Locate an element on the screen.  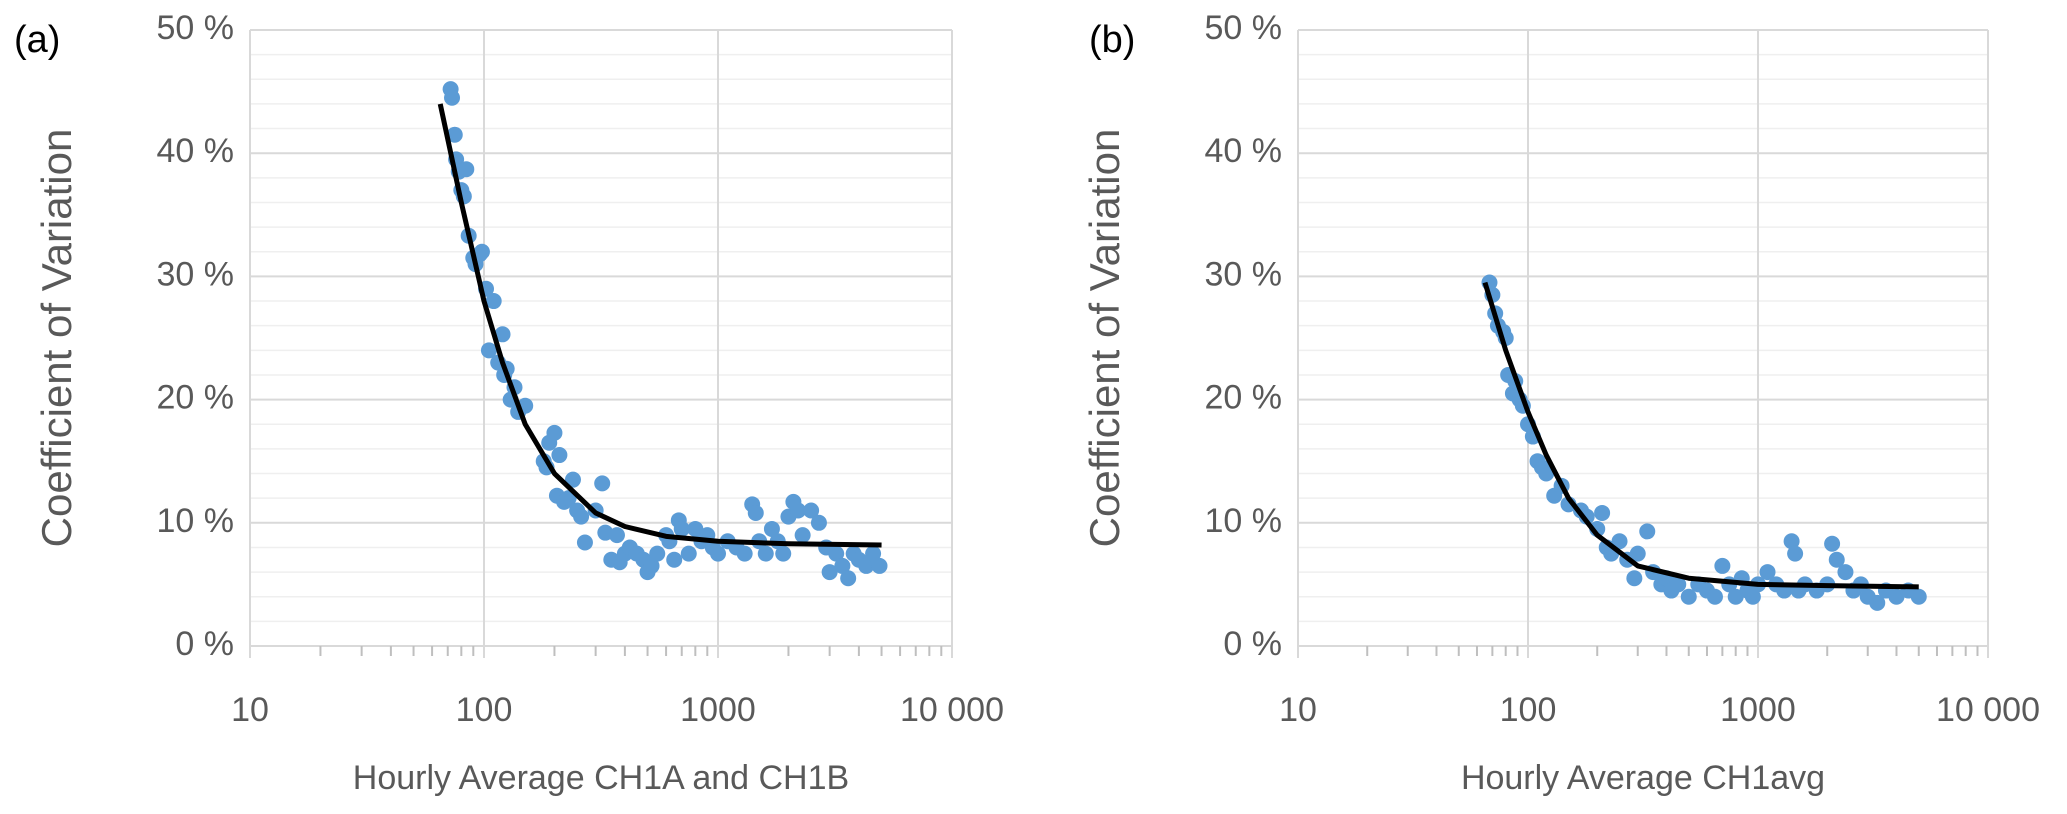
panel-label: (a) is located at coordinates (37, 40).